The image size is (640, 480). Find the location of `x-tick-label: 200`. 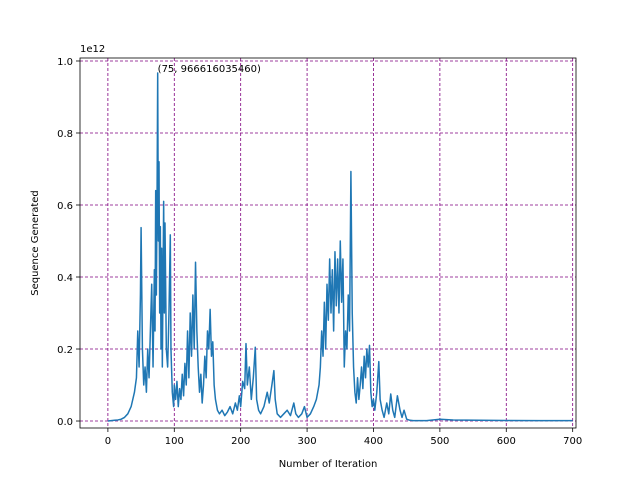

x-tick-label: 200 is located at coordinates (240, 441).